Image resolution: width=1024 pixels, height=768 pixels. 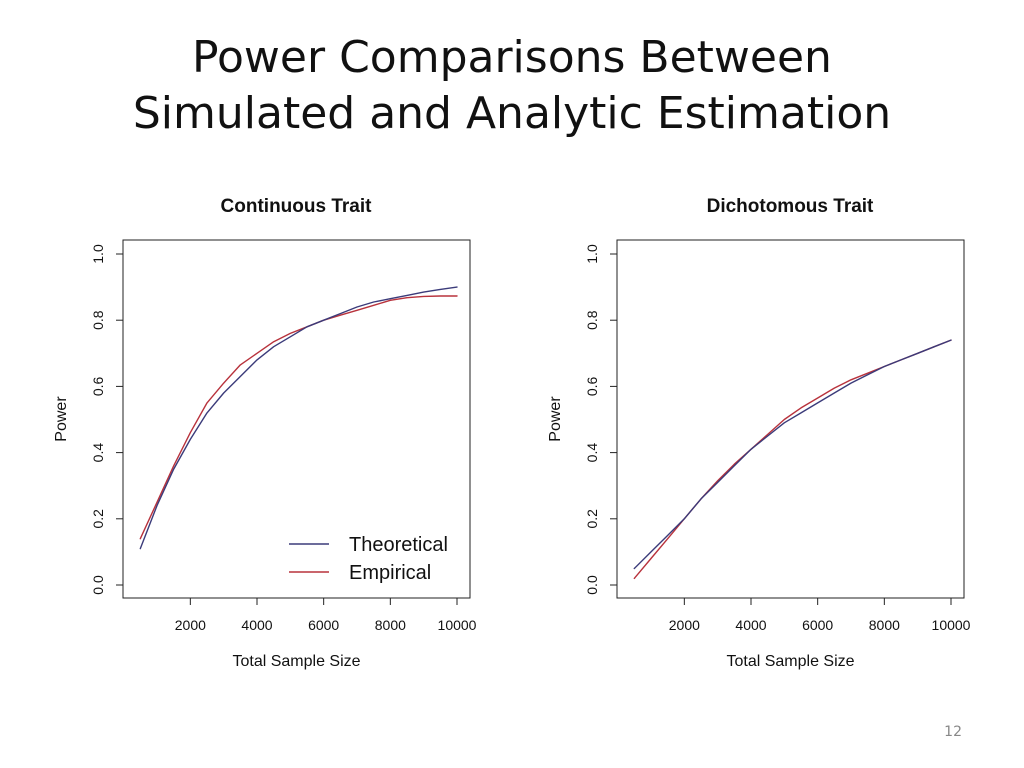 What do you see at coordinates (951, 625) in the screenshot?
I see `chart-2-xtick-label: 10000` at bounding box center [951, 625].